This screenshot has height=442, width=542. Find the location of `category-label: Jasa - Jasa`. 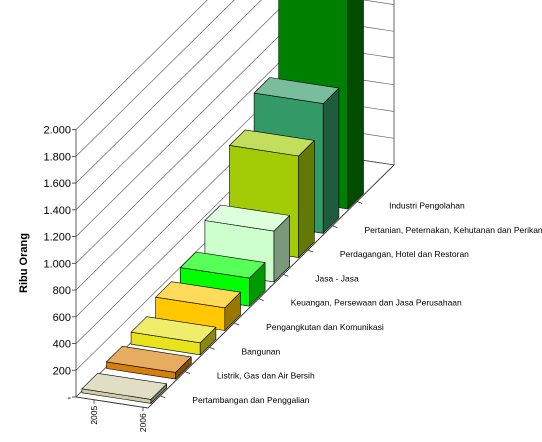

category-label: Jasa - Jasa is located at coordinates (337, 278).